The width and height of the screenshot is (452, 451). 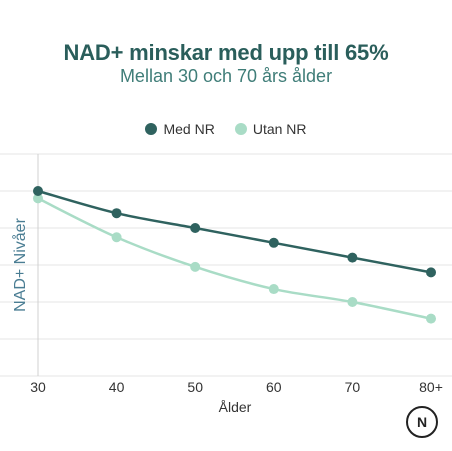 I want to click on x-axis-label: Ålder, so click(x=235, y=407).